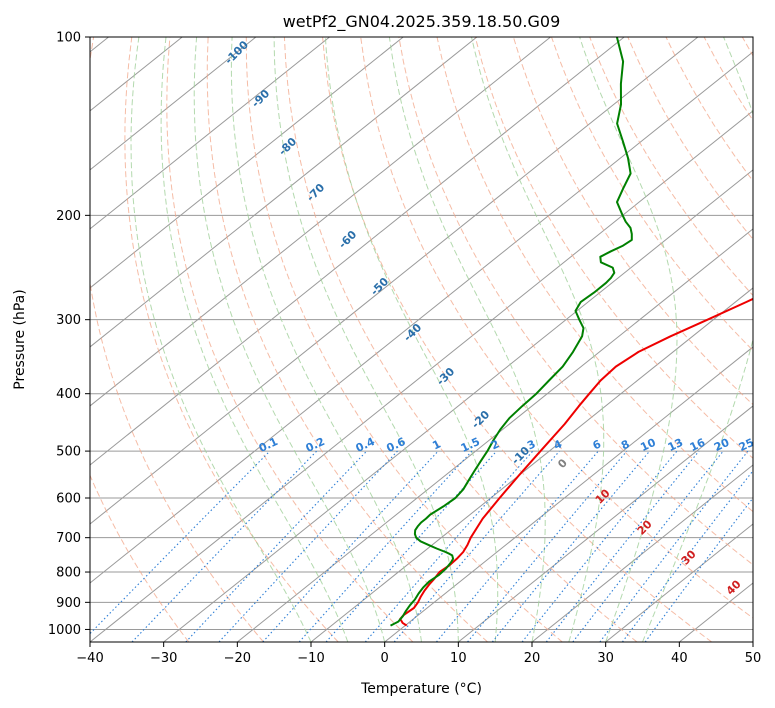 This screenshot has width=775, height=708. I want to click on y-tick-label: 600, so click(68, 499).